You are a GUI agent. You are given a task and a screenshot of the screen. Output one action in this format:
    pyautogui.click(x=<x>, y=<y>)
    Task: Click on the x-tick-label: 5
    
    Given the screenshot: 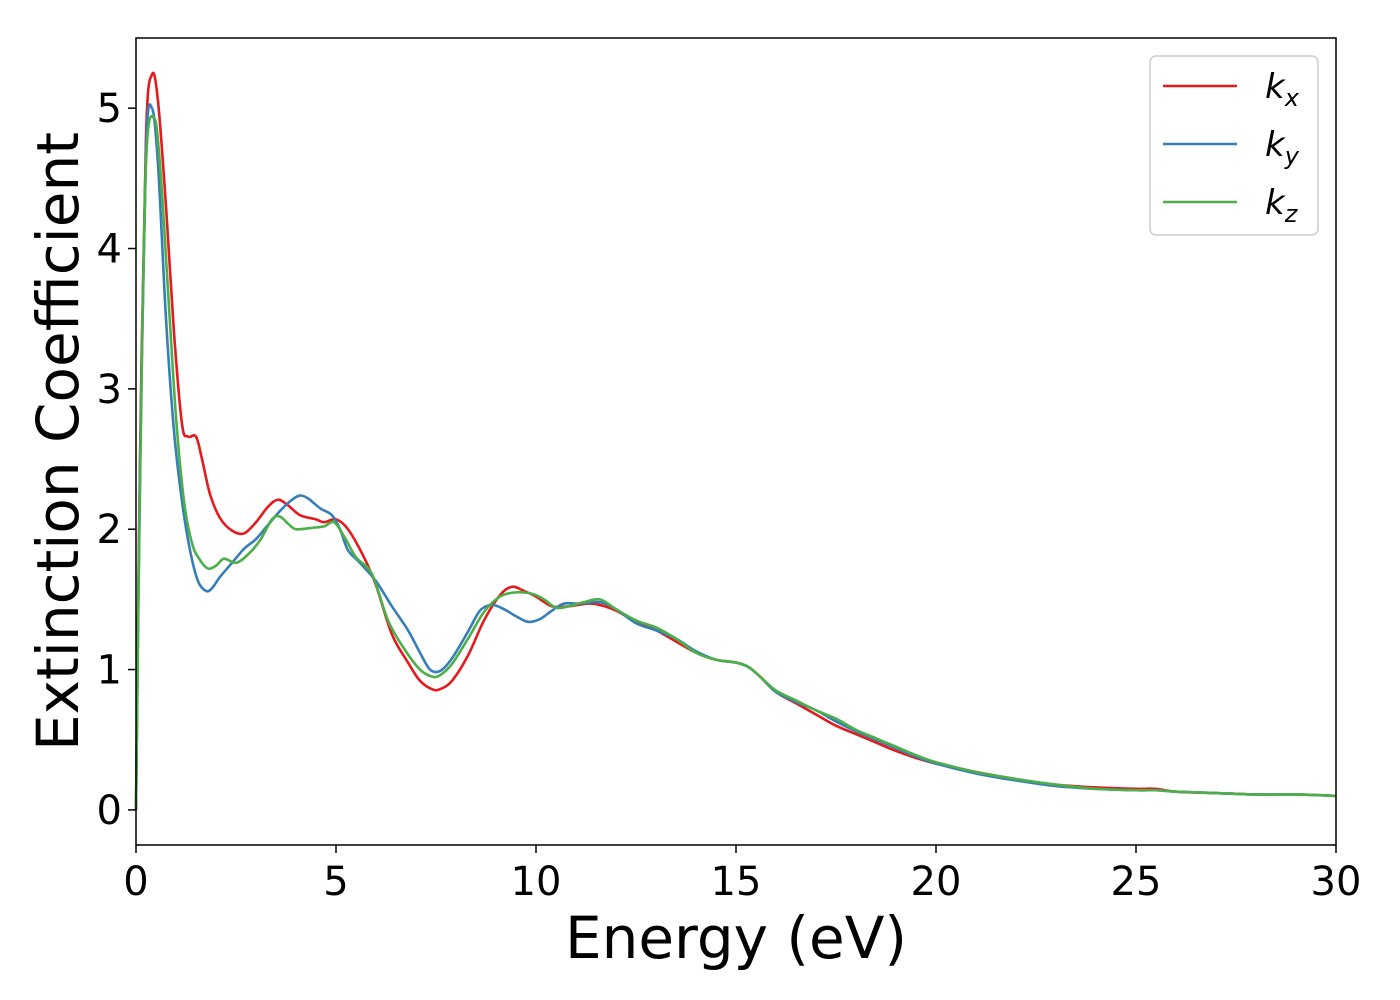 What is the action you would take?
    pyautogui.click(x=335, y=882)
    